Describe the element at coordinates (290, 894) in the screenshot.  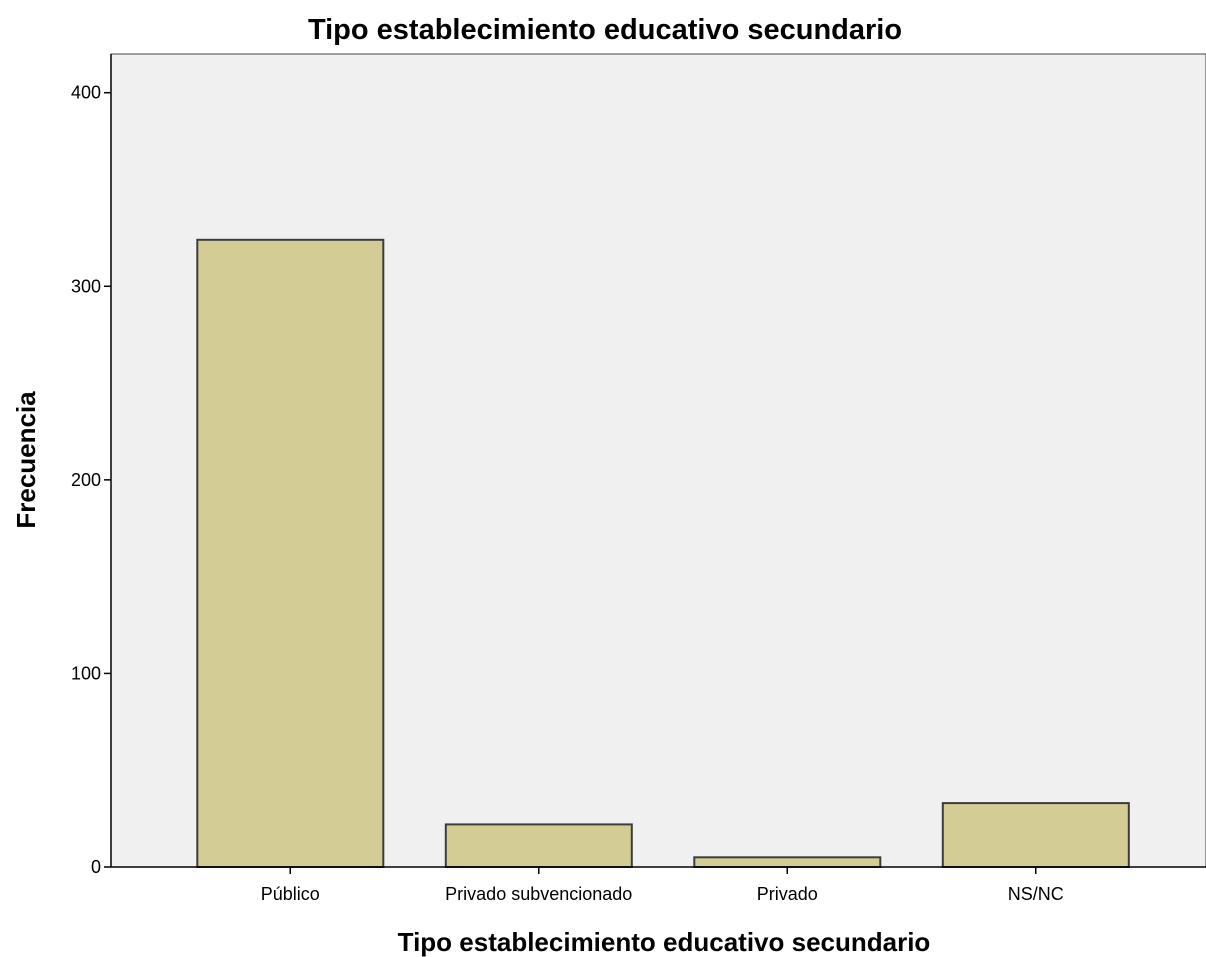
I see `x-tick-label: Público` at that location.